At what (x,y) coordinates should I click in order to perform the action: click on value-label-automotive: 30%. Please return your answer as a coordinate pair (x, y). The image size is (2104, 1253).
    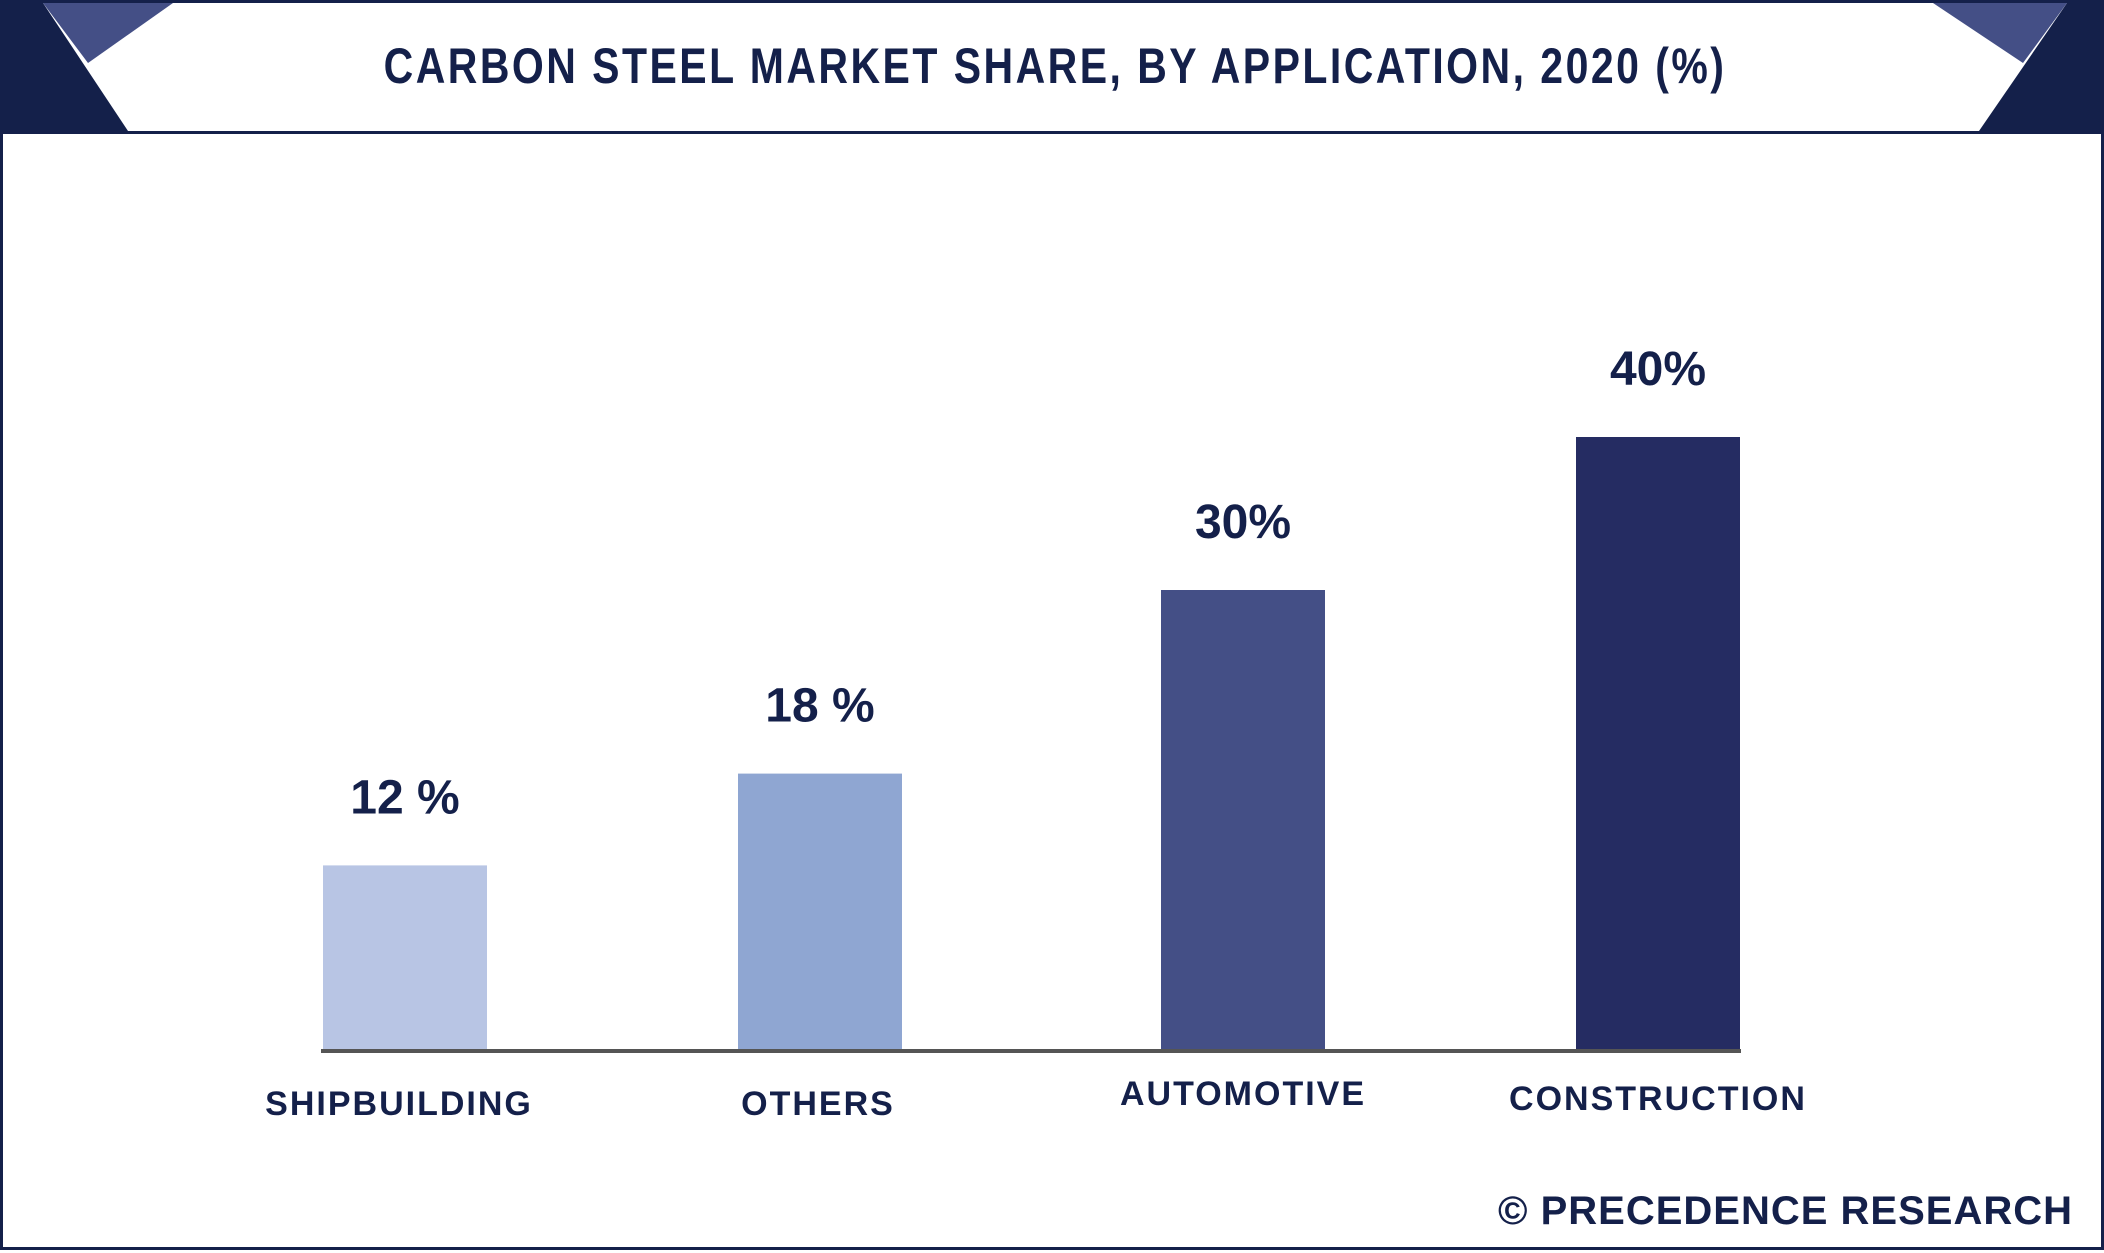
    Looking at the image, I should click on (1243, 522).